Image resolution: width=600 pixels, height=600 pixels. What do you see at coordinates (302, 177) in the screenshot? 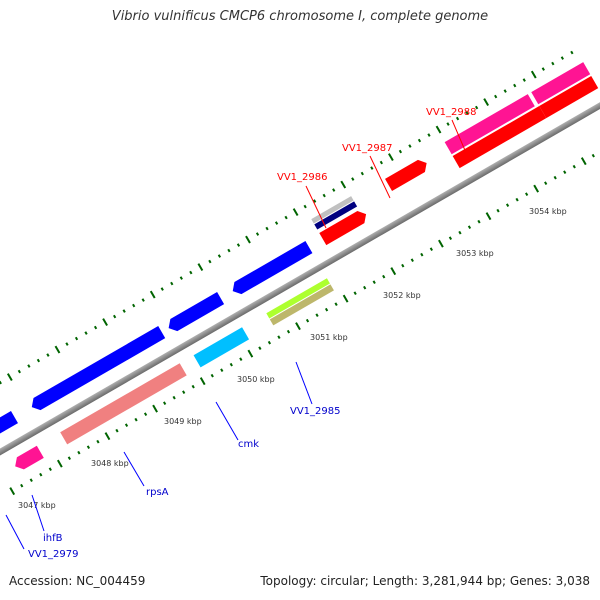
I see `gene-label-vv1-2986: VV1_2986` at bounding box center [302, 177].